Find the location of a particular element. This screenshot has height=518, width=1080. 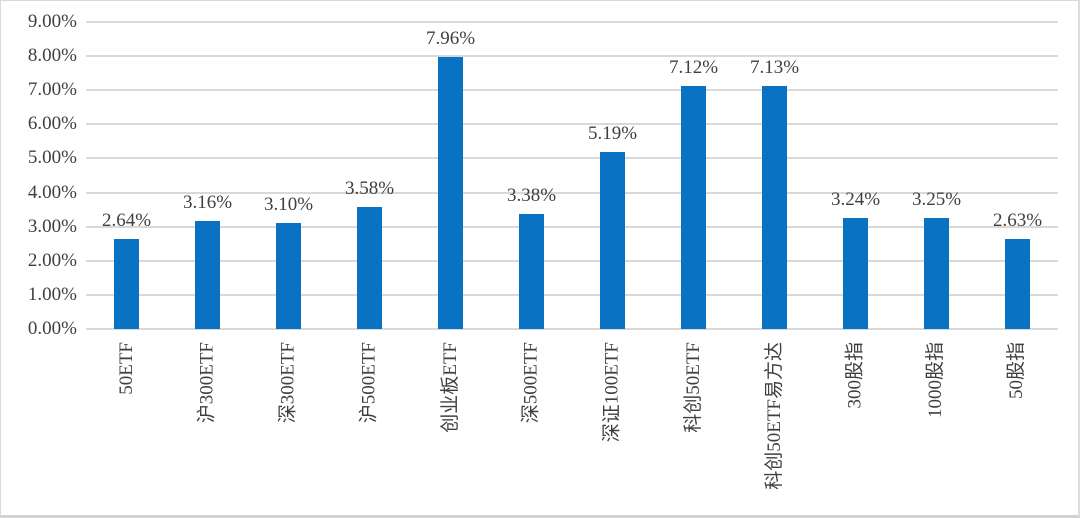

x-axis-category: 深证100ETF is located at coordinates (612, 422).